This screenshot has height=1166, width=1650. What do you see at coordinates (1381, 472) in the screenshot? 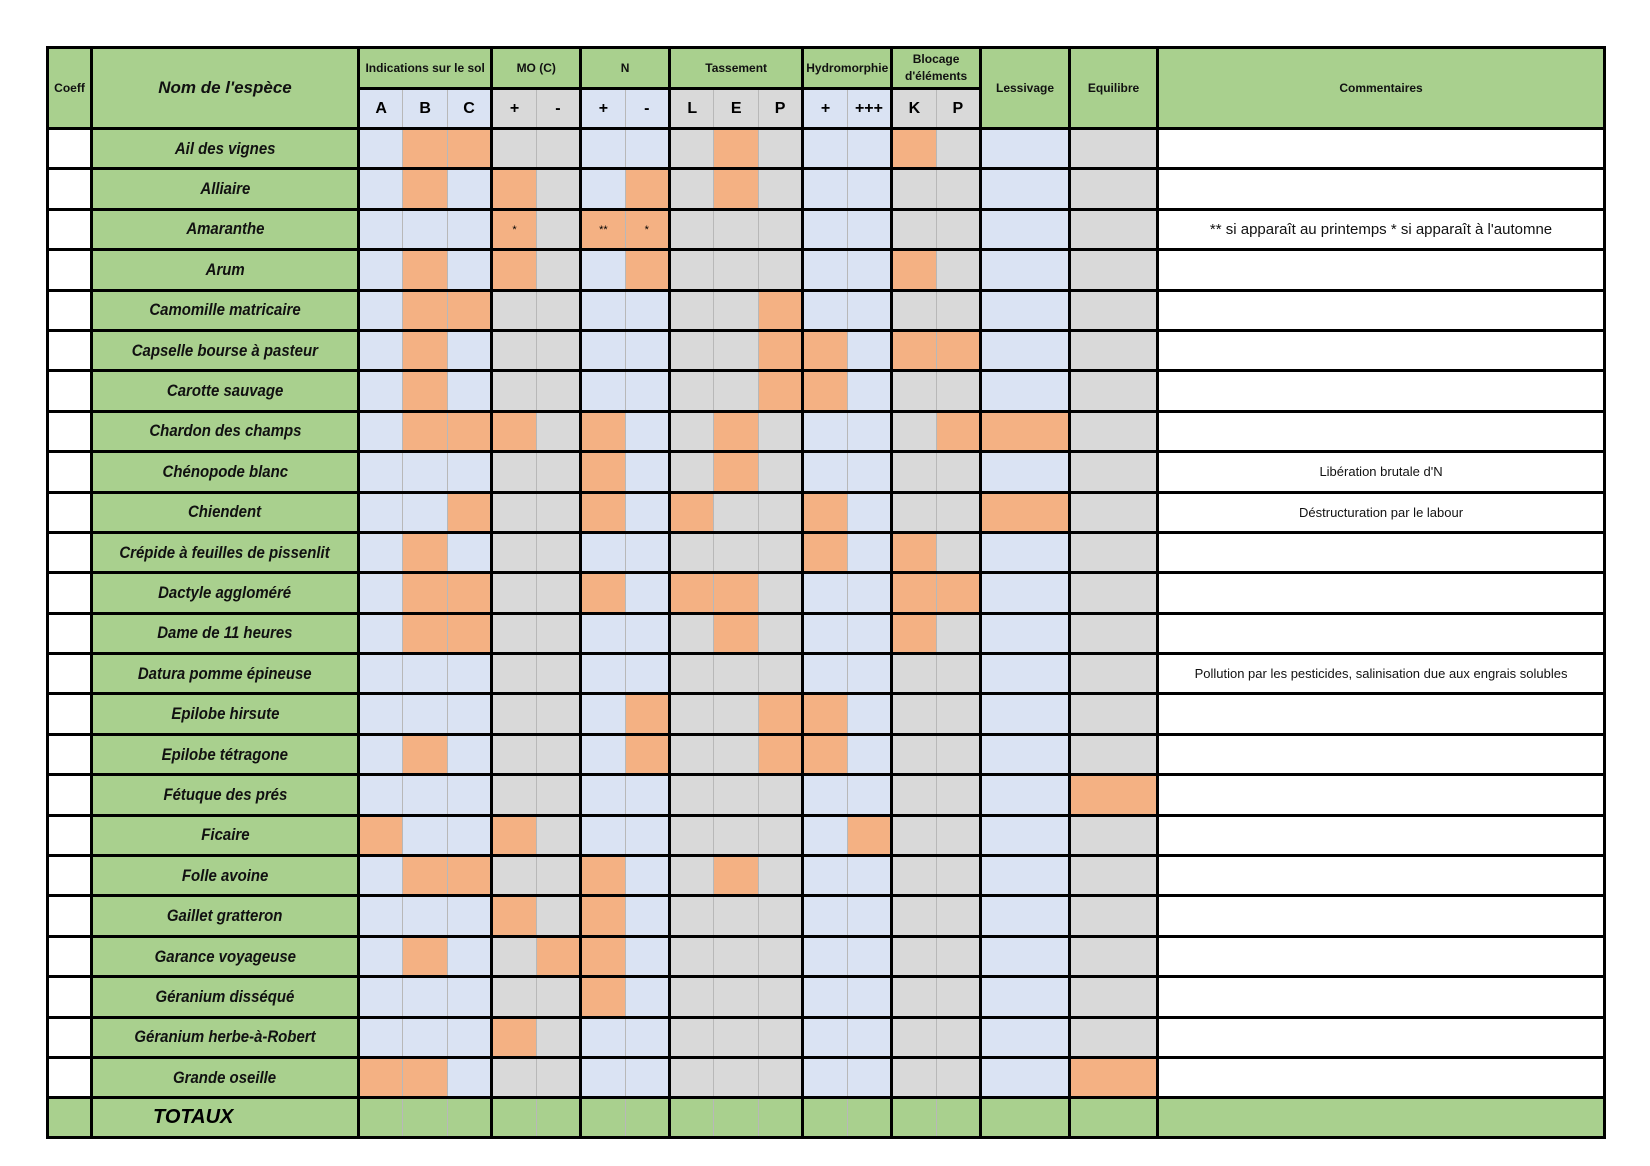
I see `comment-cell: Libération brutale d'N` at bounding box center [1381, 472].